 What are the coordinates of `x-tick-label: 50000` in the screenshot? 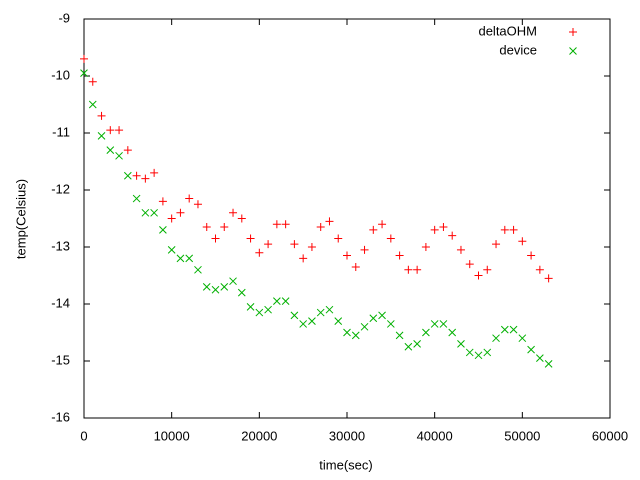 It's located at (522, 435).